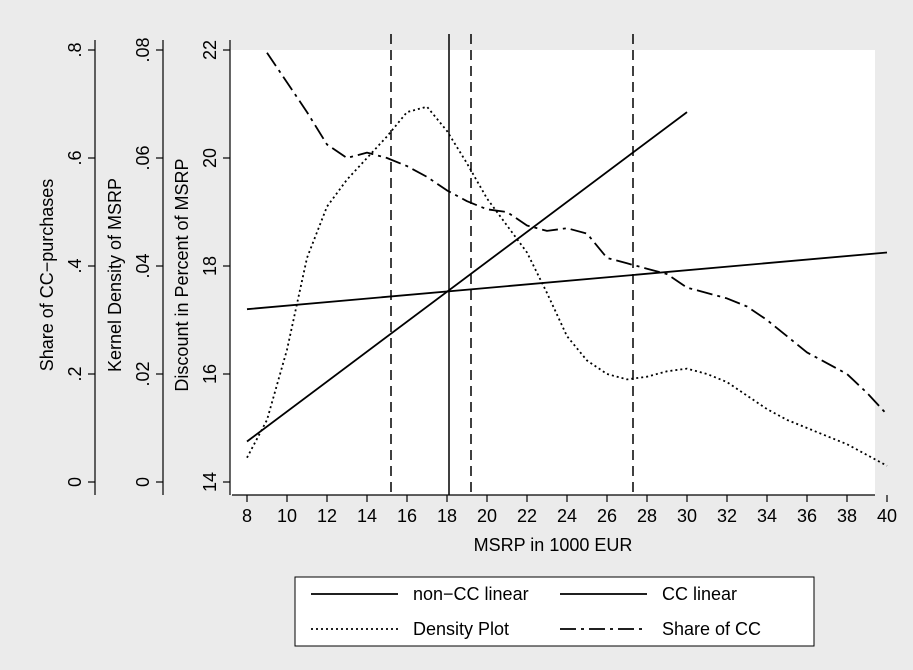 The height and width of the screenshot is (670, 913). Describe the element at coordinates (210, 266) in the screenshot. I see `y-axis-1-tick-label: 18` at that location.